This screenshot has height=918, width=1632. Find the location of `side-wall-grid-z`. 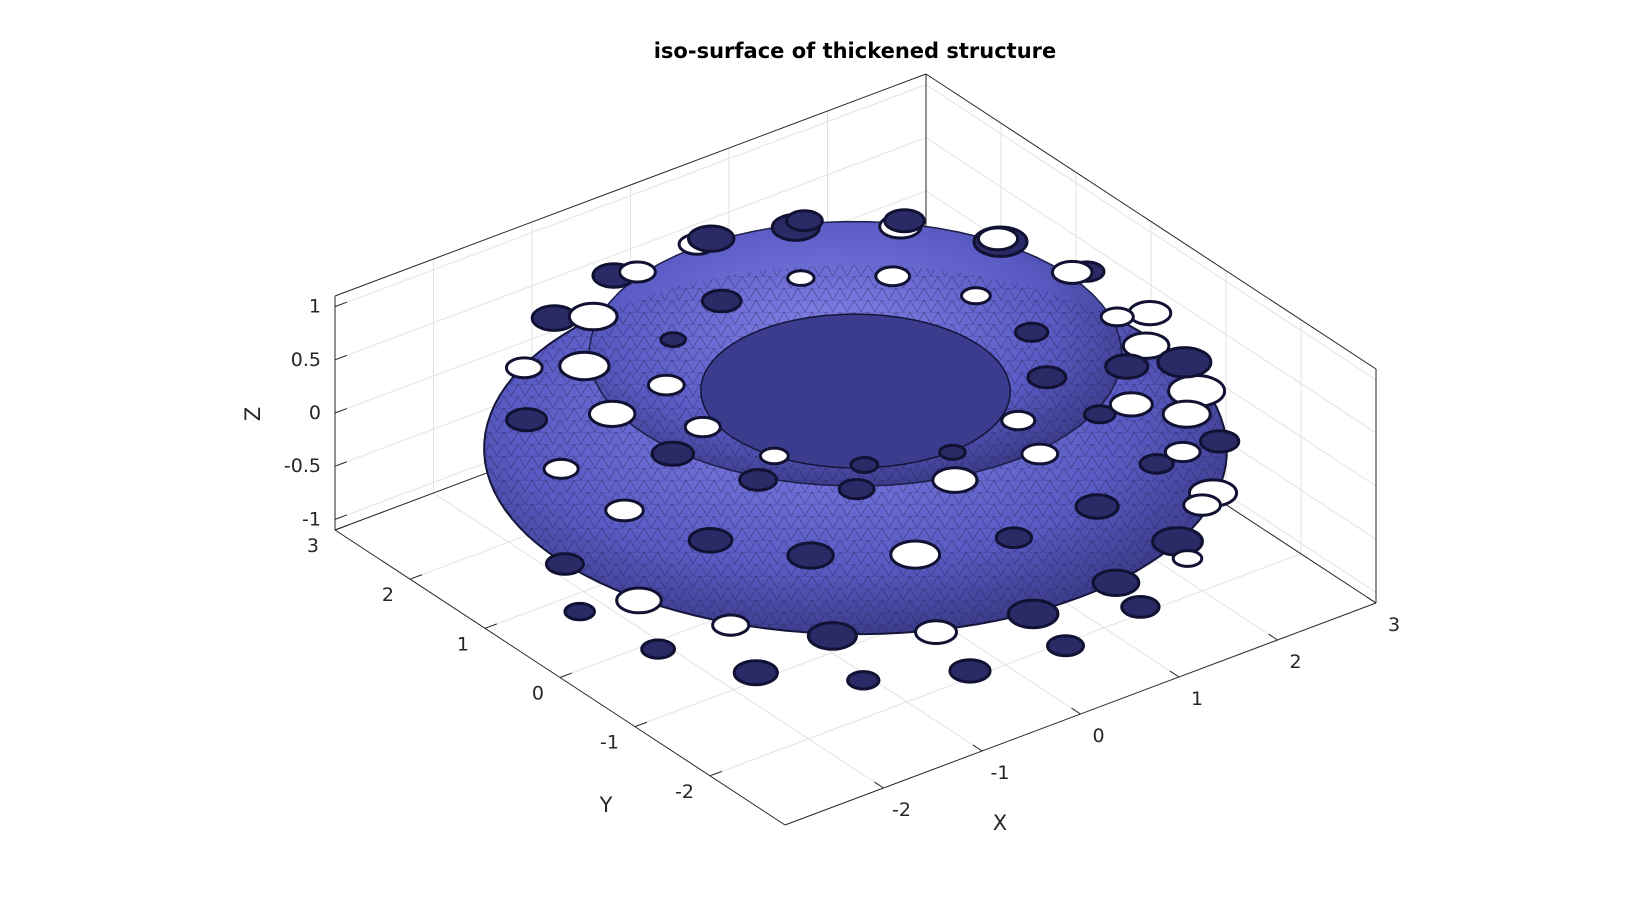

side-wall-grid-z is located at coordinates (1151, 232).